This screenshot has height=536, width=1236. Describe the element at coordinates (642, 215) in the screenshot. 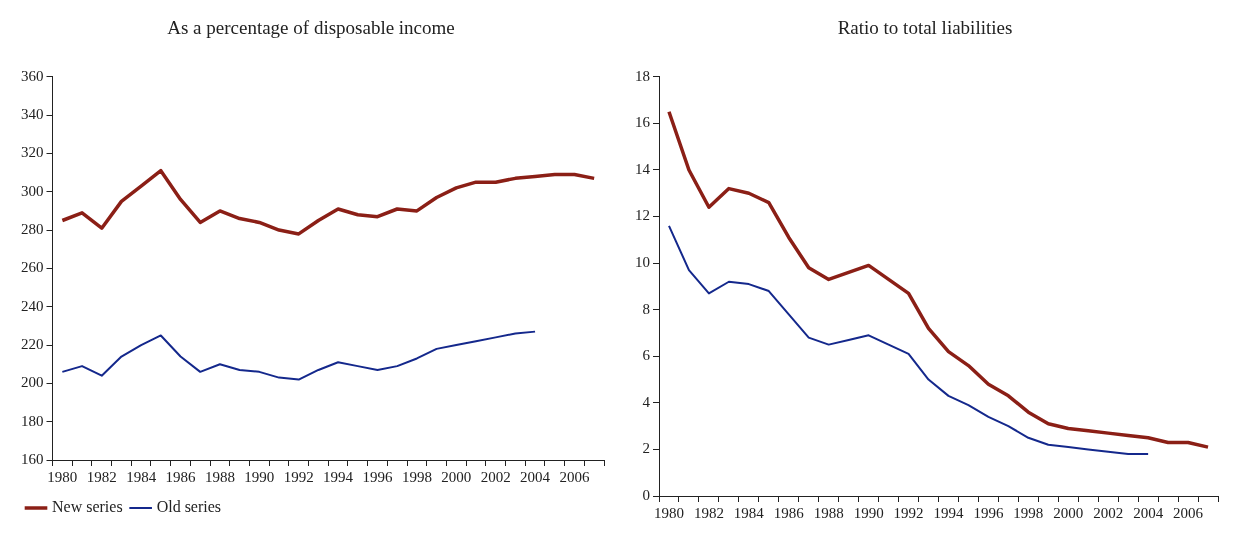

I see `y-tick-label: 12` at that location.